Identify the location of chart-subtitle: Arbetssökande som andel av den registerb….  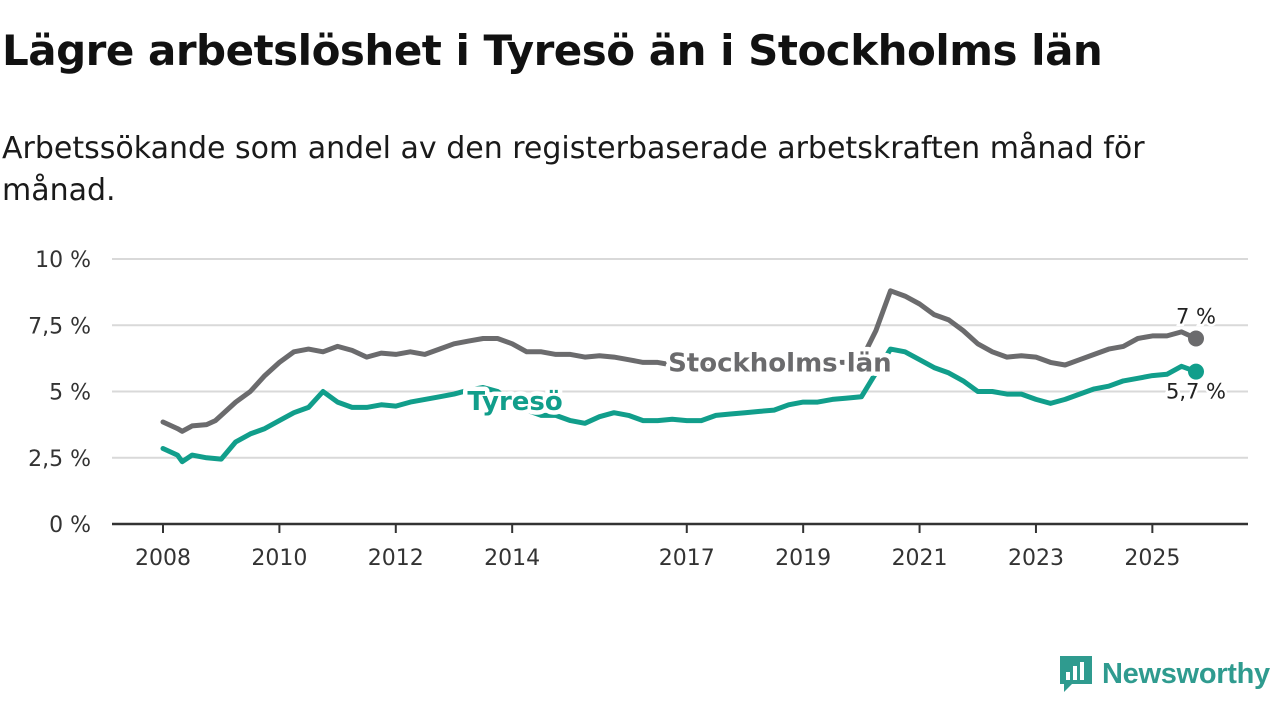
(573, 169).